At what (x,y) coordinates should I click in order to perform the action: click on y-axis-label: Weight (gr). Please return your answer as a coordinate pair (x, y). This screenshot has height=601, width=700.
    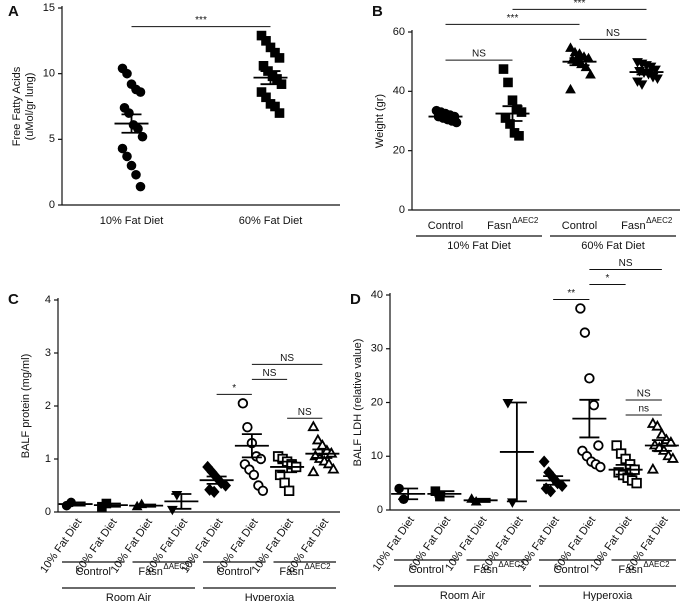
    Looking at the image, I should click on (380, 121).